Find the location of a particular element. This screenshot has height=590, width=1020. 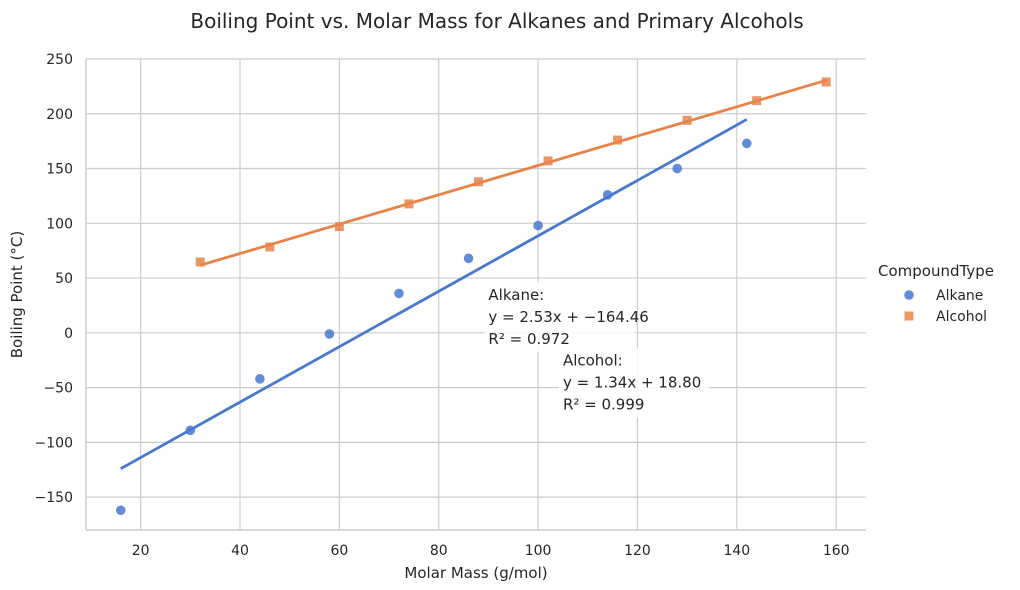

annotation-line: R² = 0.972 is located at coordinates (528, 339).